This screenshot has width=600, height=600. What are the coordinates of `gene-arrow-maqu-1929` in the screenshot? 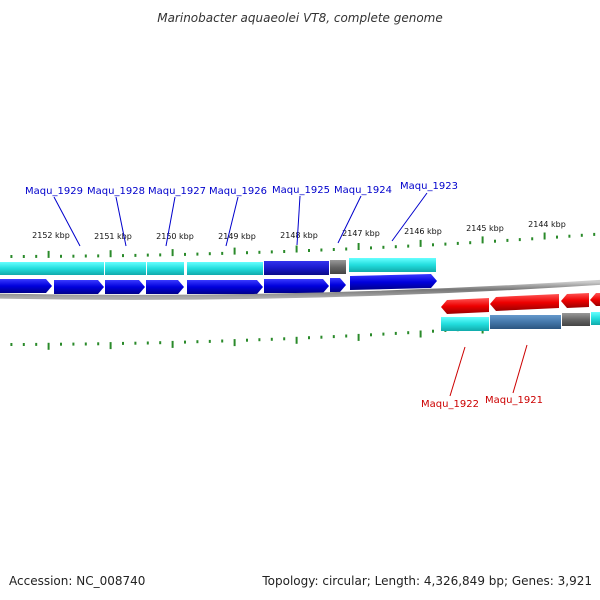 It's located at (26, 286).